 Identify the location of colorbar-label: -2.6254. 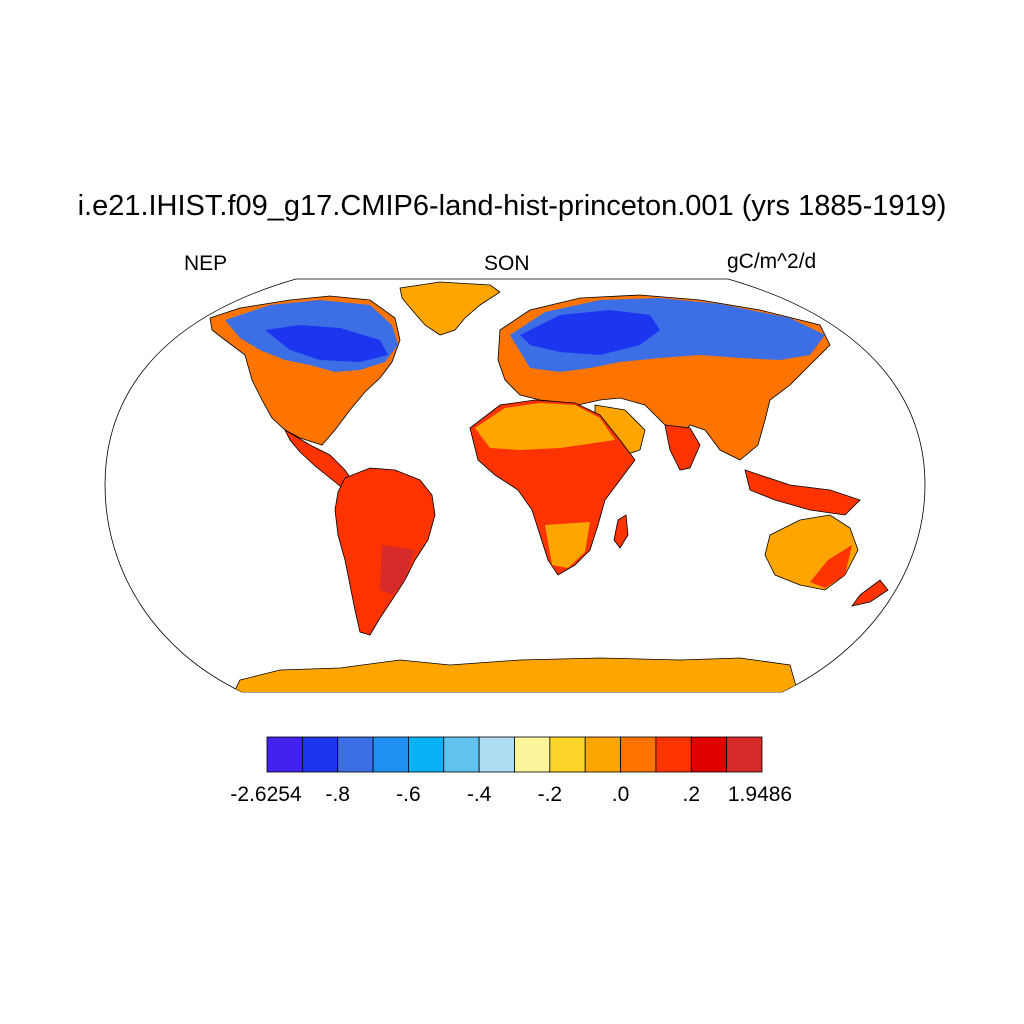
(266, 794).